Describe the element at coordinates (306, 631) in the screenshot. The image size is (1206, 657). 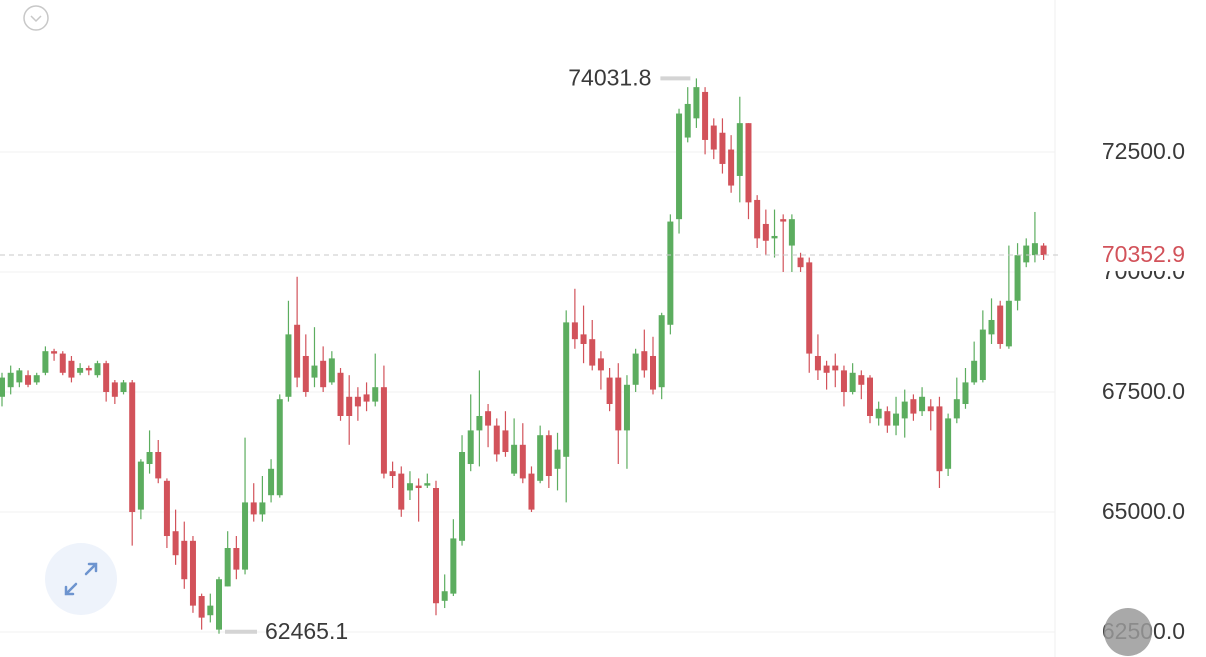
I see `min-label: 62465.1` at that location.